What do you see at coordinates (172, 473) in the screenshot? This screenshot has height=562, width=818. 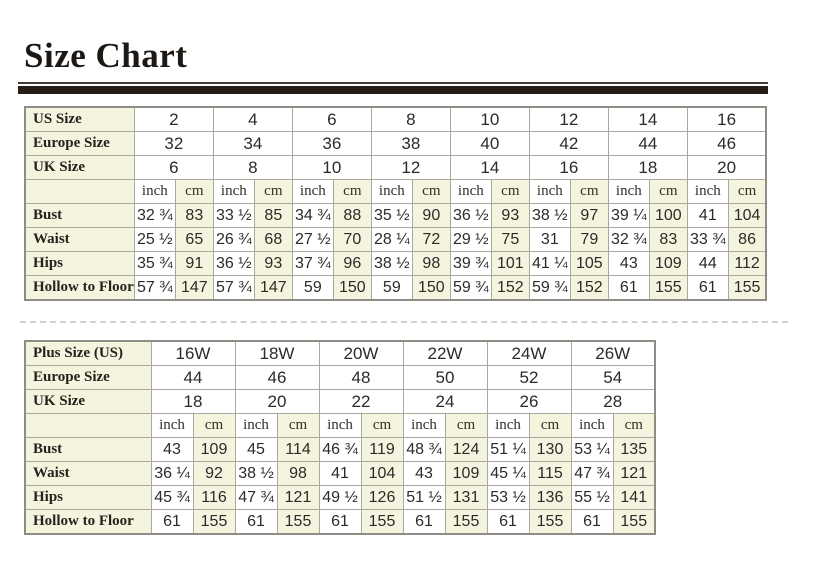 I see `measure-cell: 36 ¼` at bounding box center [172, 473].